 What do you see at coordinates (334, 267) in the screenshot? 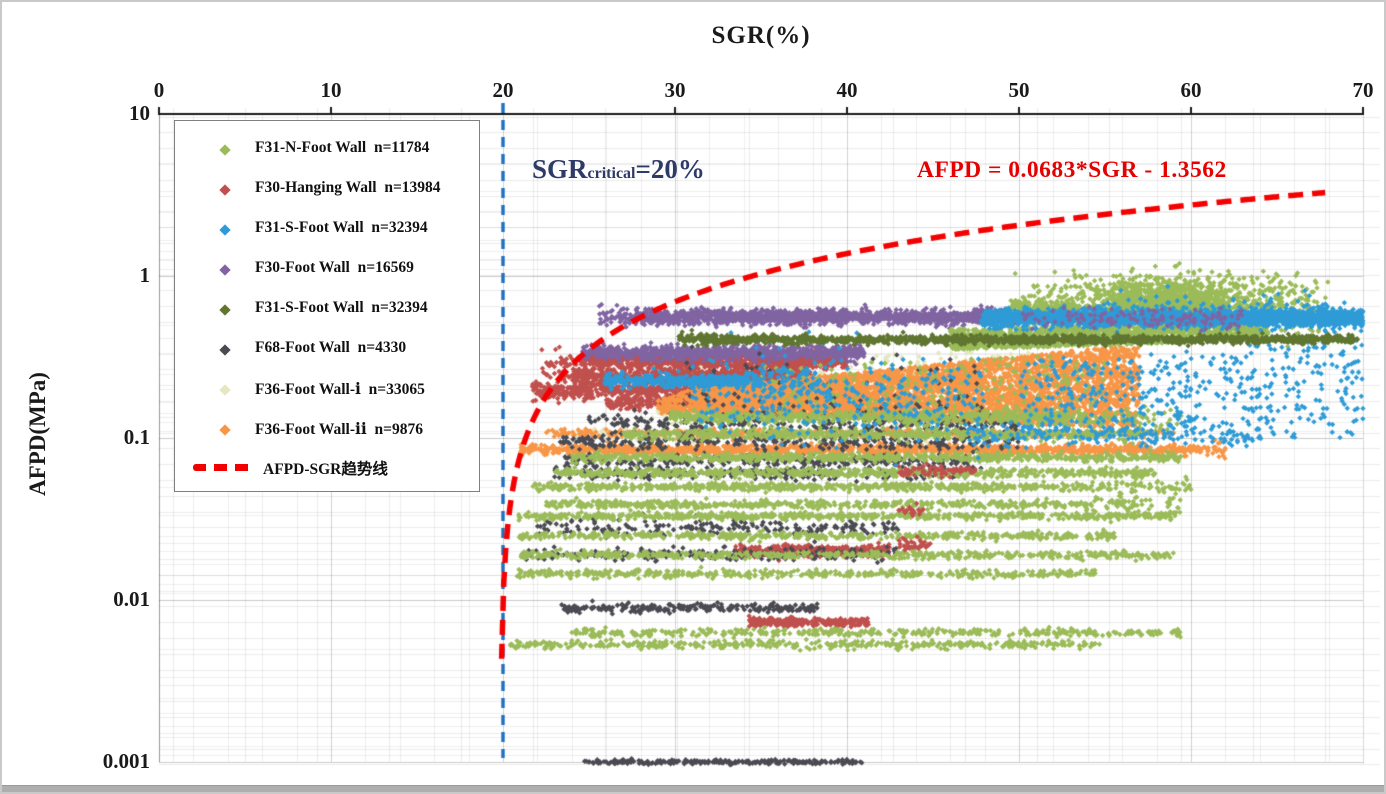
I see `legend-label: F30-Foot Wall n=16569` at bounding box center [334, 267].